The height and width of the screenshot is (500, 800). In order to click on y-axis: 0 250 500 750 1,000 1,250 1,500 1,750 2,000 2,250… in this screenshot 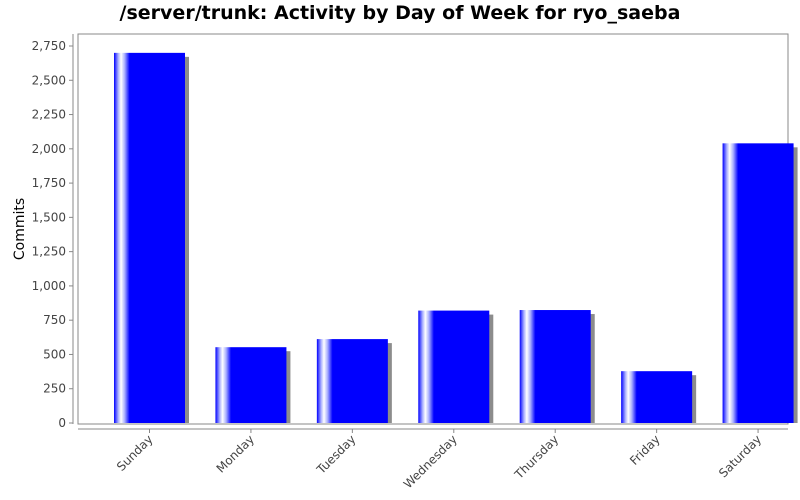, I will do `click(53, 232)`.